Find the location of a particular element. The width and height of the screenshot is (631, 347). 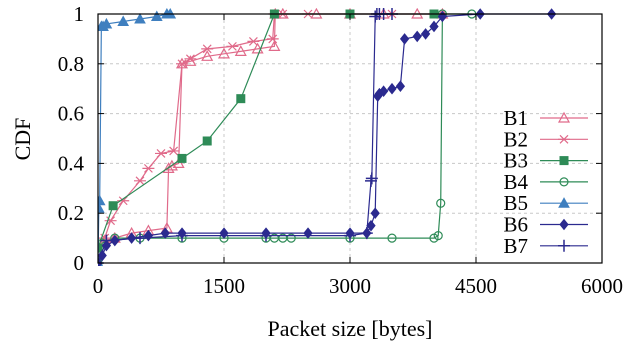

legend-label-b4: B4 is located at coordinates (515, 182).